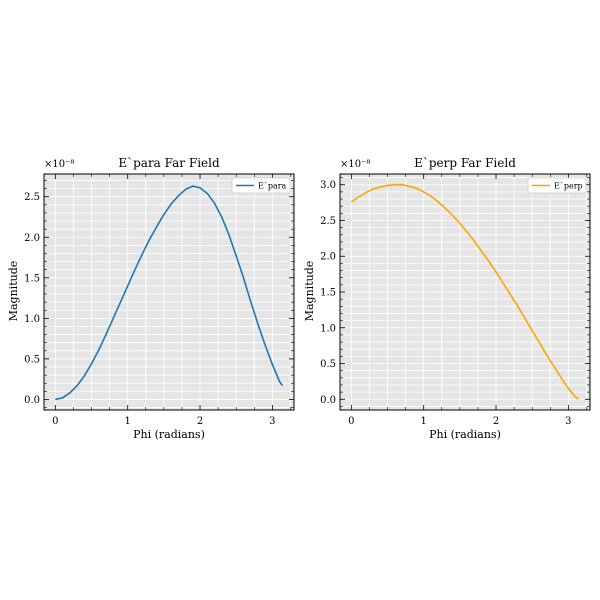 This screenshot has height=600, width=600. I want to click on chart-title: E`perp Far Field, so click(465, 163).